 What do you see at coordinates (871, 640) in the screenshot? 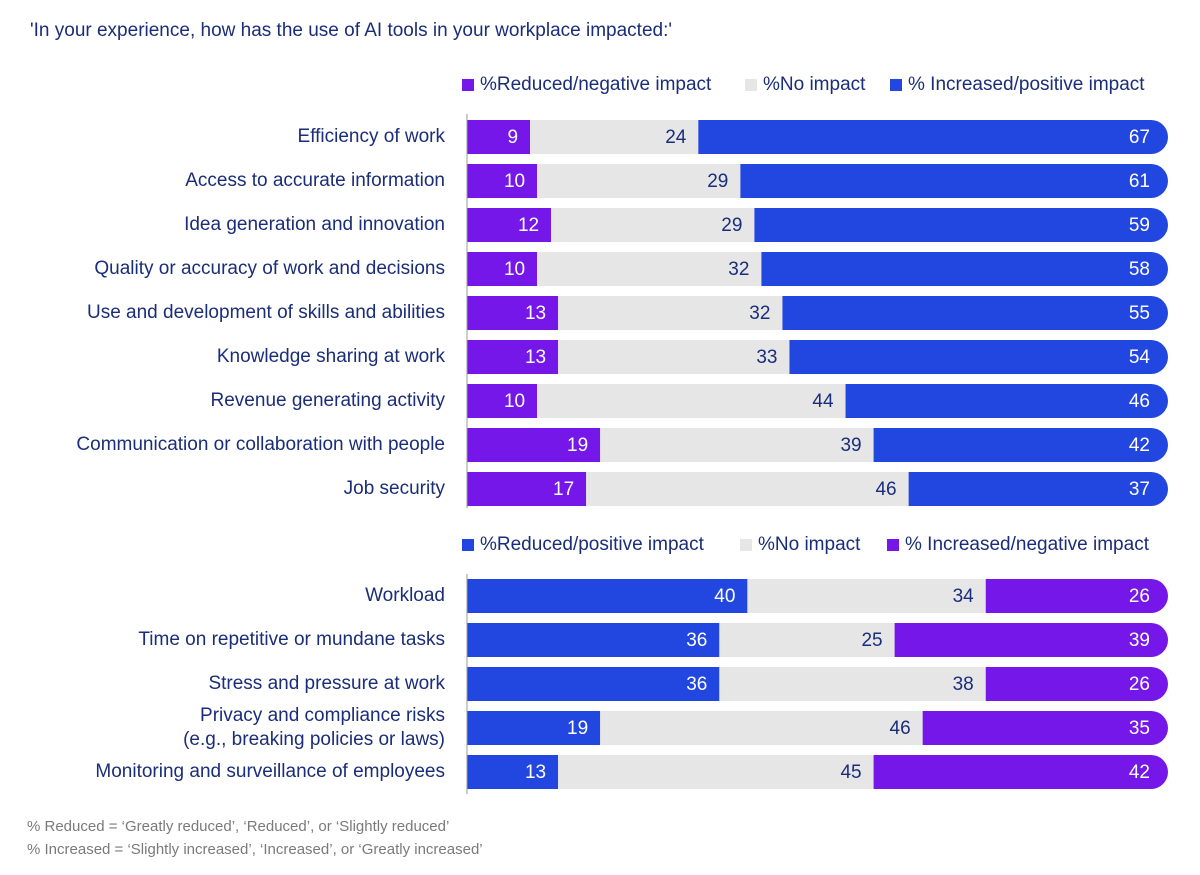
I see `value-label: 25` at bounding box center [871, 640].